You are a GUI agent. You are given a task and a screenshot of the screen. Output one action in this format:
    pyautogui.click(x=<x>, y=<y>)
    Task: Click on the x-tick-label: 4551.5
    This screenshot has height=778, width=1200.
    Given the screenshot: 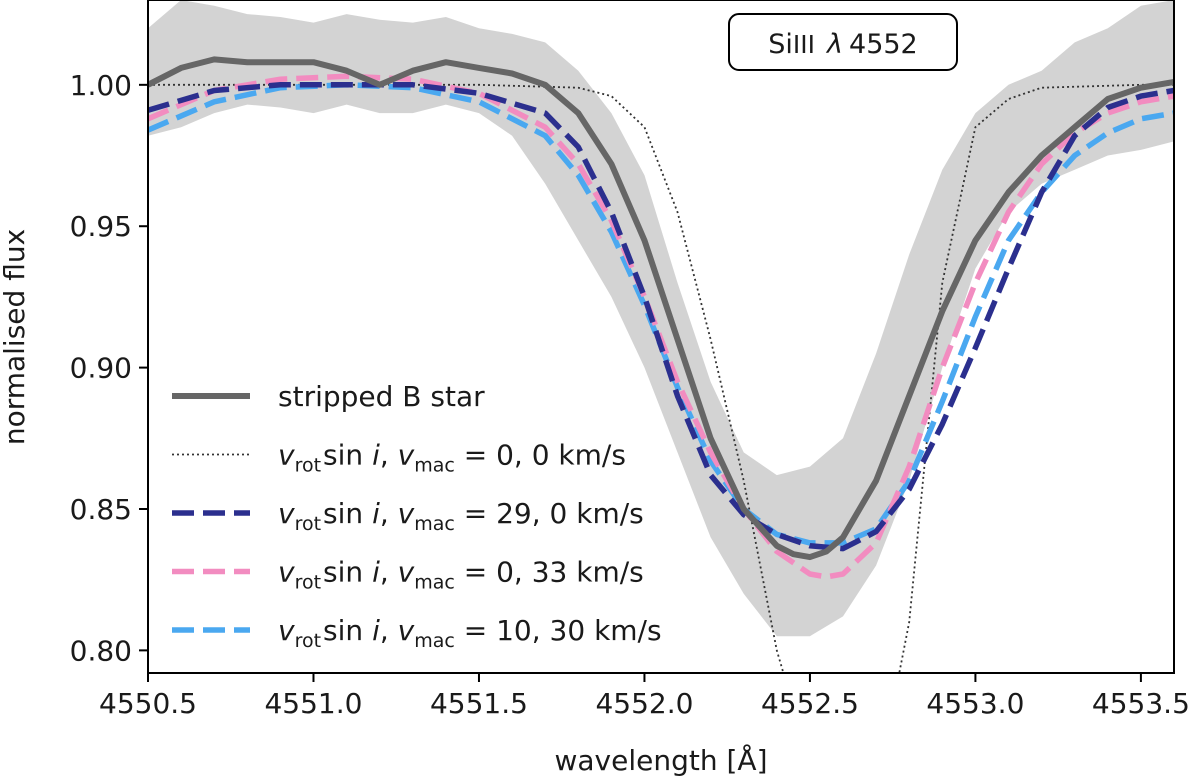 What is the action you would take?
    pyautogui.click(x=479, y=703)
    